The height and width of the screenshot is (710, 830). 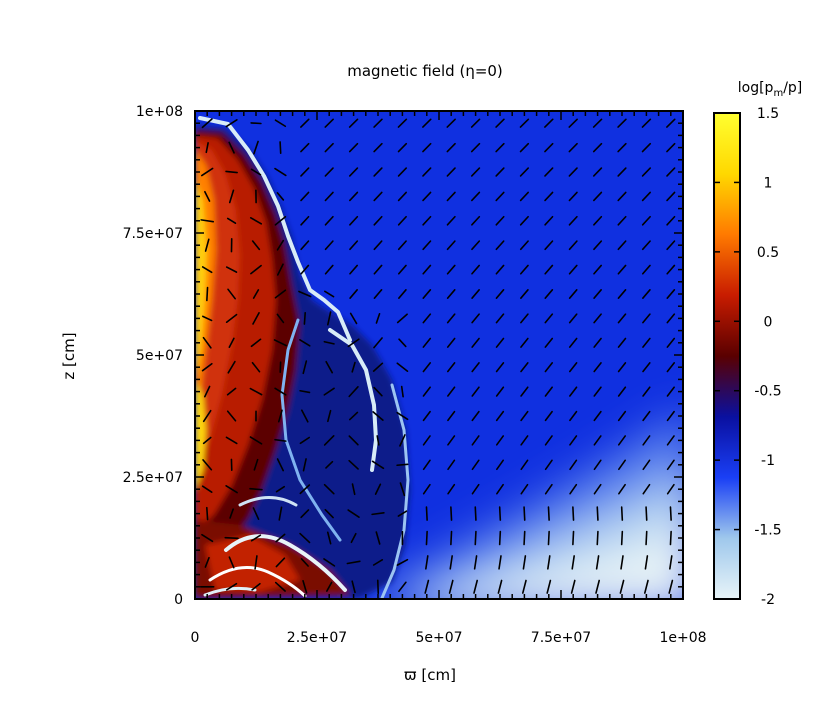 What do you see at coordinates (561, 638) in the screenshot?
I see `x-tick-label: 7.5e+07` at bounding box center [561, 638].